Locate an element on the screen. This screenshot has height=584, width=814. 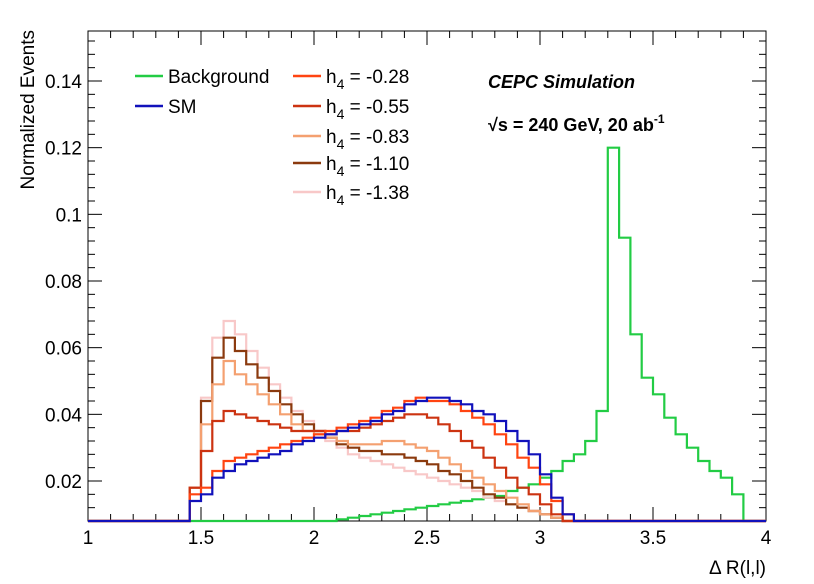
x-tick-label: 1.5 is located at coordinates (201, 538).